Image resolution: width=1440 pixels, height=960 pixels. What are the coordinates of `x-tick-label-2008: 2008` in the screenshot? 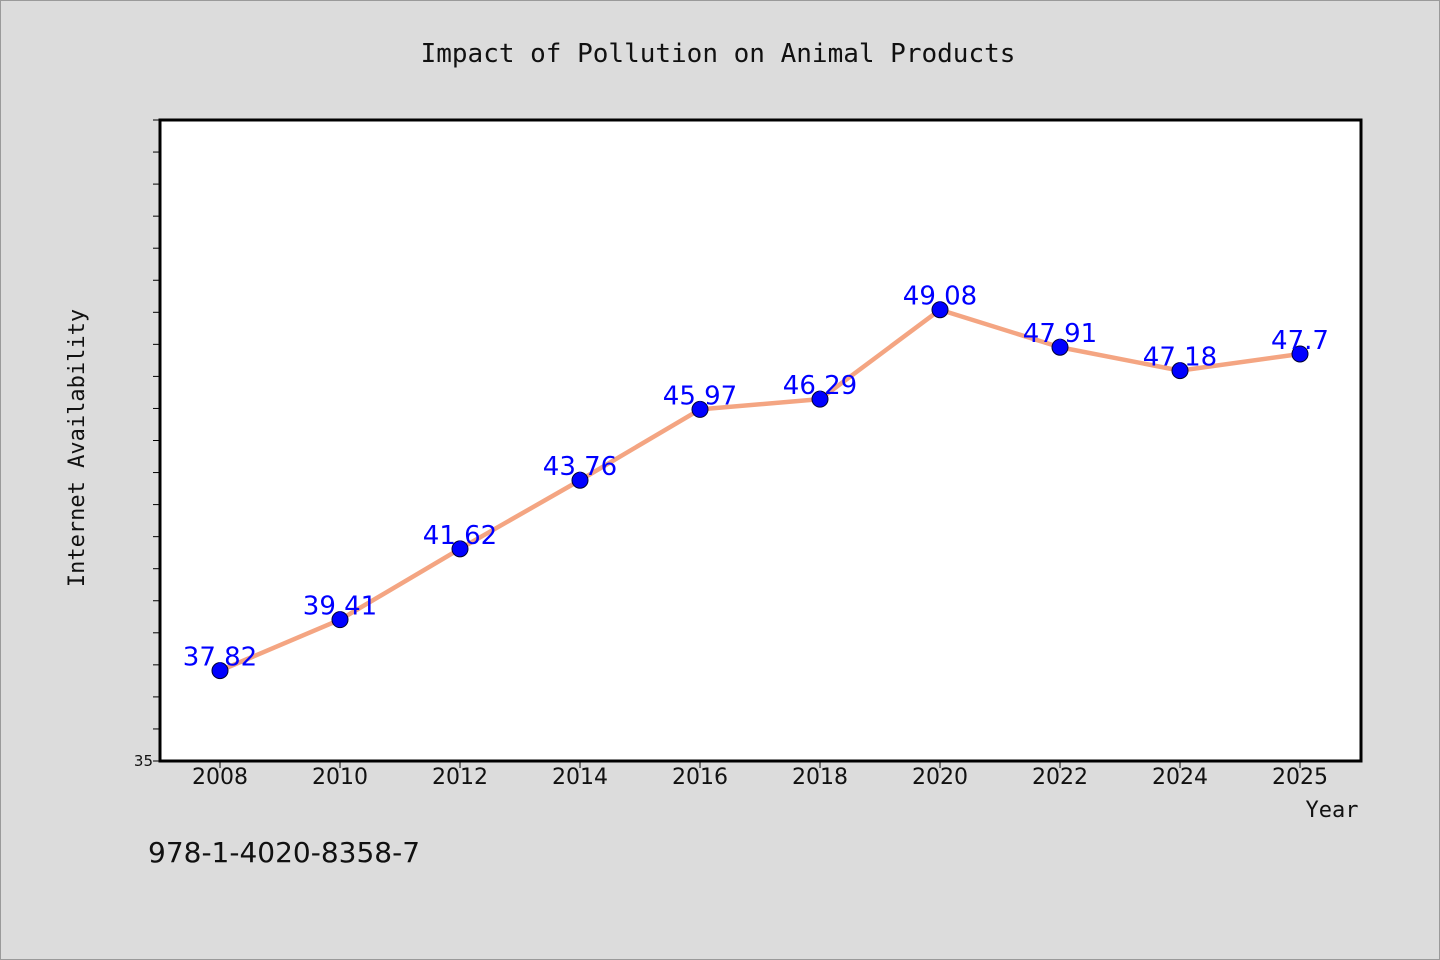 It's located at (220, 777).